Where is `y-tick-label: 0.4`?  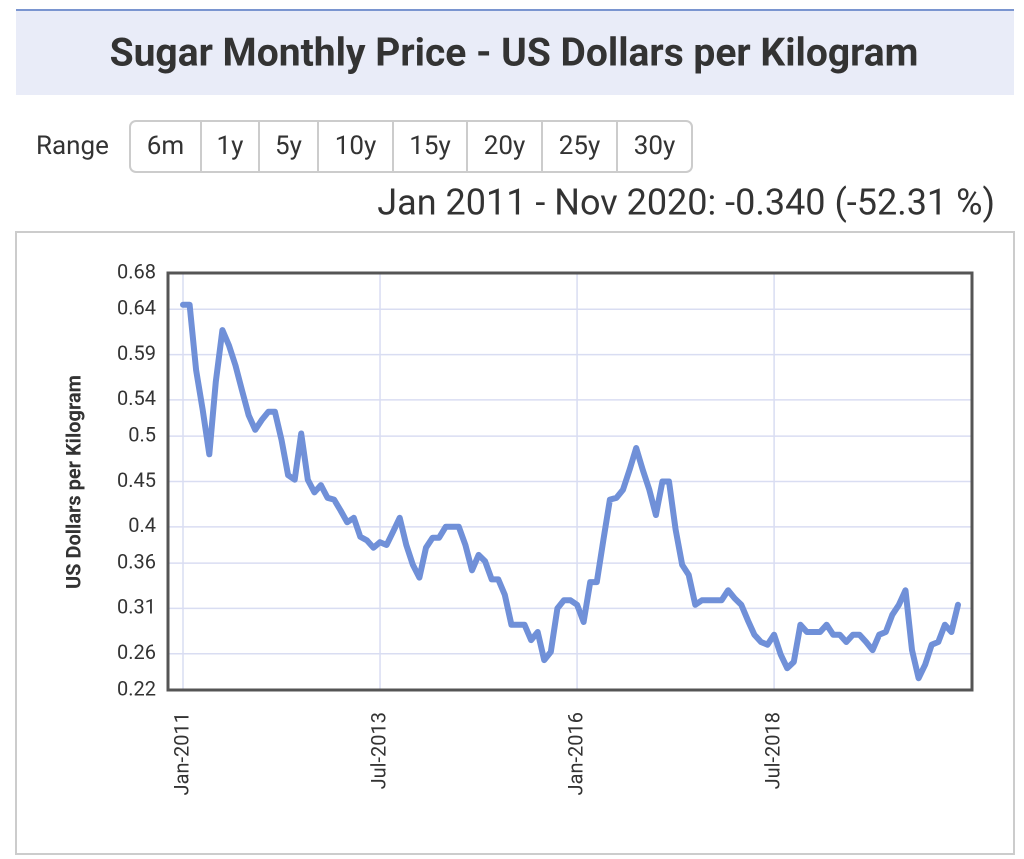
y-tick-label: 0.4 is located at coordinates (142, 525).